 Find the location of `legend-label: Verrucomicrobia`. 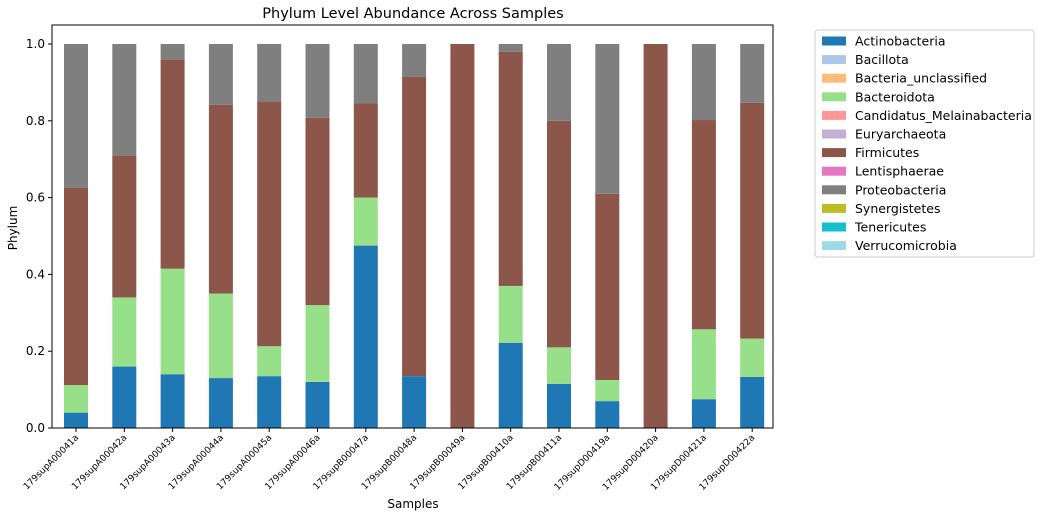

legend-label: Verrucomicrobia is located at coordinates (906, 245).